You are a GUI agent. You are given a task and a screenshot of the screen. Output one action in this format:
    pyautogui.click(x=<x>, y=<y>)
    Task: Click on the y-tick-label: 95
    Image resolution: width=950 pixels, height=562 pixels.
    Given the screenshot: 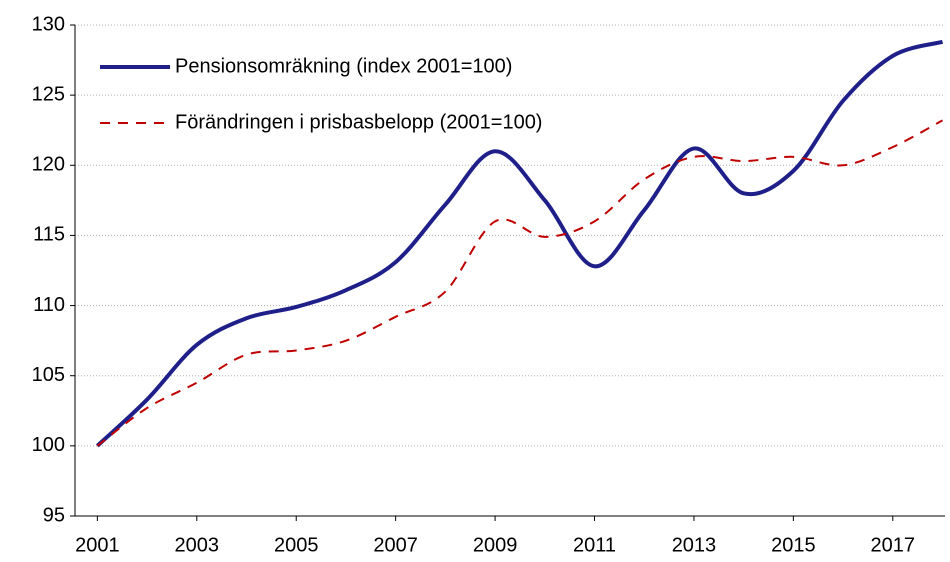 What is the action you would take?
    pyautogui.click(x=54, y=515)
    